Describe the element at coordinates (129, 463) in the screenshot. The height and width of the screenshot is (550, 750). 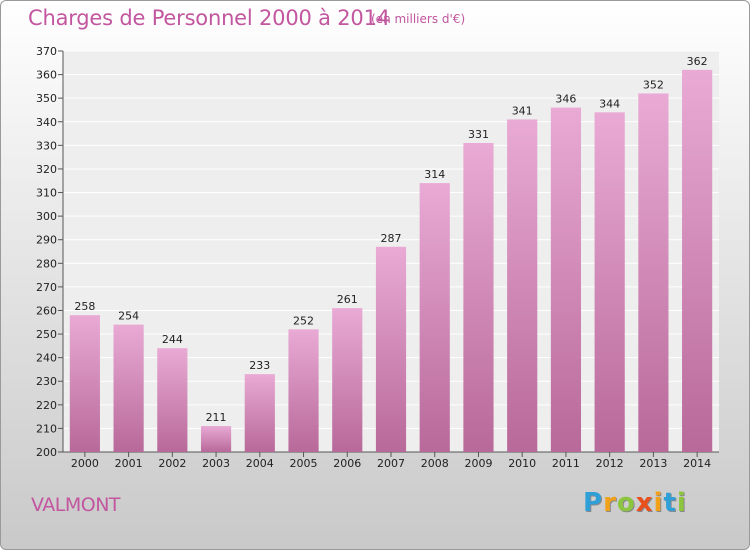
I see `x-tick-label: 2001` at that location.